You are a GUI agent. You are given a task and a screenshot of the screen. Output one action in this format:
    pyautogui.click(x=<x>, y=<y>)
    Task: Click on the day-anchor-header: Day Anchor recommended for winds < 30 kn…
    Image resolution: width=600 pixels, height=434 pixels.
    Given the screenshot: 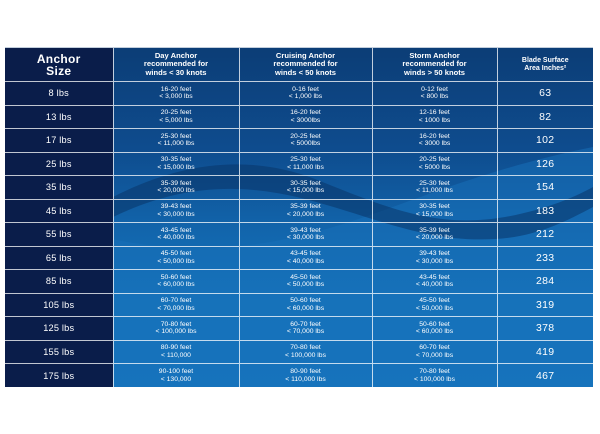 What is the action you would take?
    pyautogui.click(x=175, y=64)
    